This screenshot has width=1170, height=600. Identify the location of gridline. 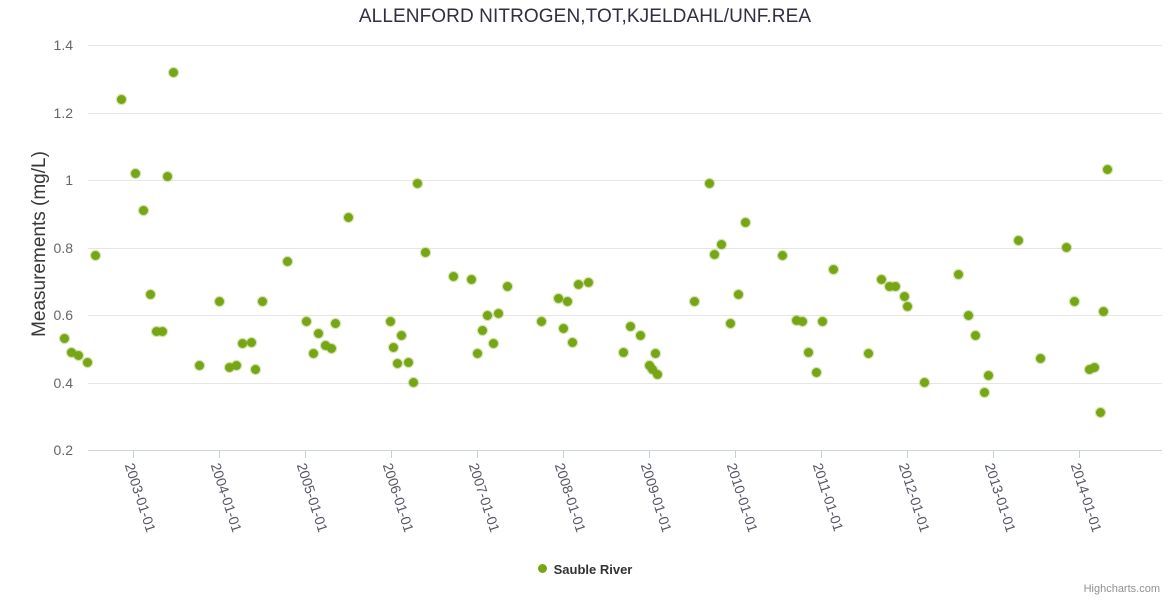
(625, 180).